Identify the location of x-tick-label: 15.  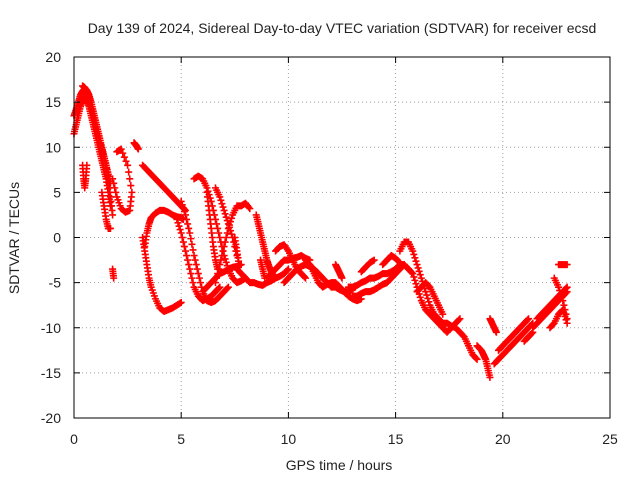
(396, 439).